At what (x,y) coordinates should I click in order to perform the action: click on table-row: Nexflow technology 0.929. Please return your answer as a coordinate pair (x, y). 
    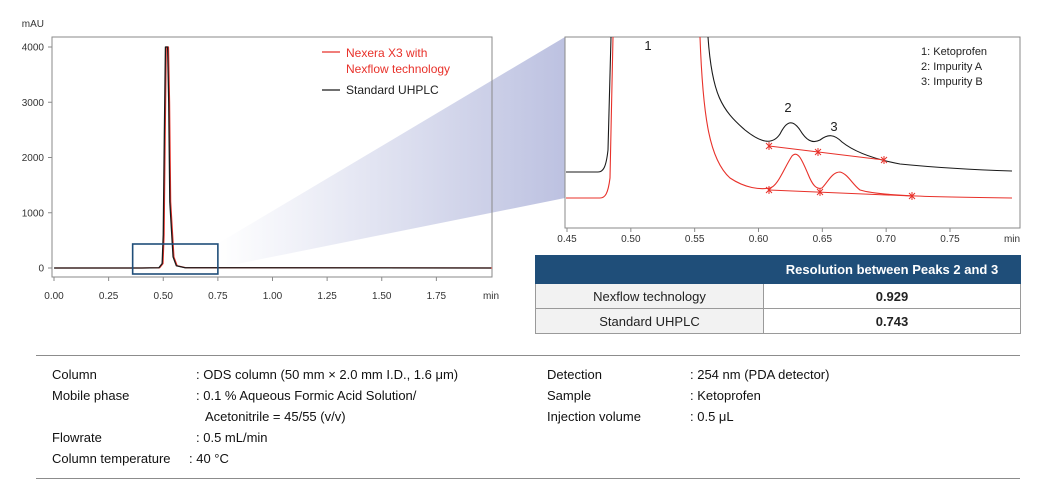
    Looking at the image, I should click on (778, 296).